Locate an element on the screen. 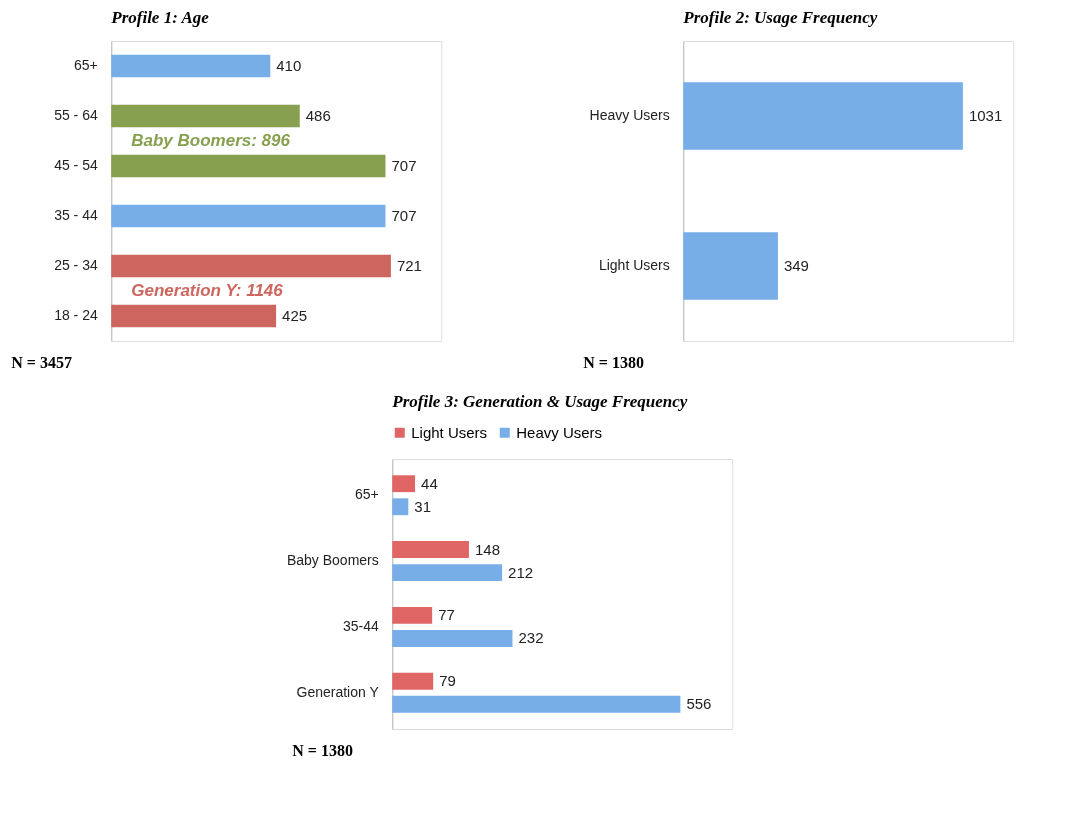 The height and width of the screenshot is (821, 1083). data-label: 486 is located at coordinates (318, 115).